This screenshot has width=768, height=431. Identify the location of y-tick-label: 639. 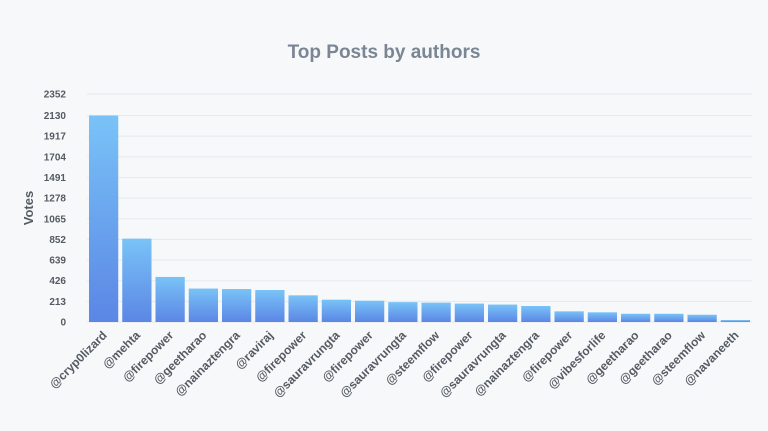
(57, 261).